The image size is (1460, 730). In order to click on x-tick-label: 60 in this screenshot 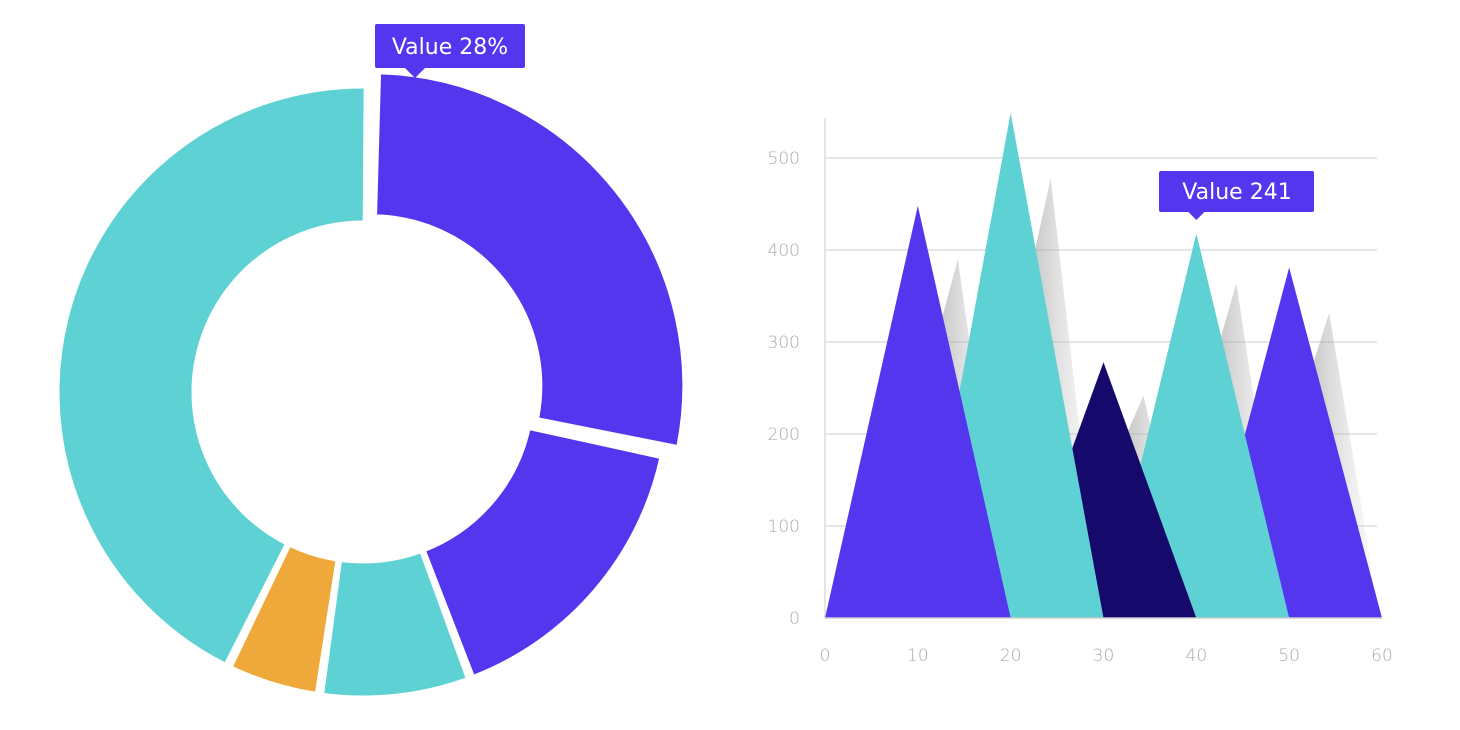, I will do `click(1382, 656)`.